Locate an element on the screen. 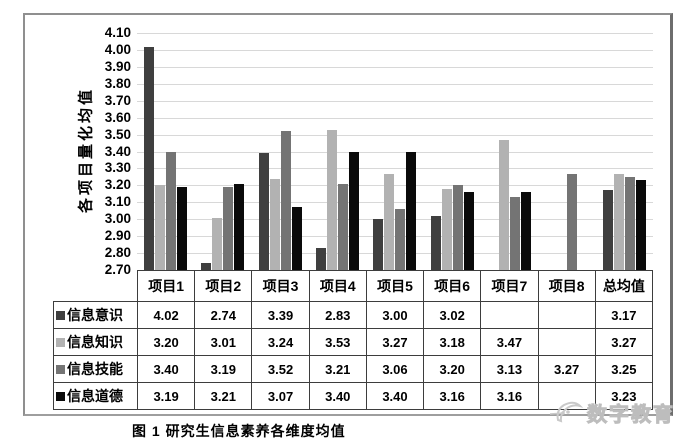  table-value-cell: 3.39 is located at coordinates (280, 315).